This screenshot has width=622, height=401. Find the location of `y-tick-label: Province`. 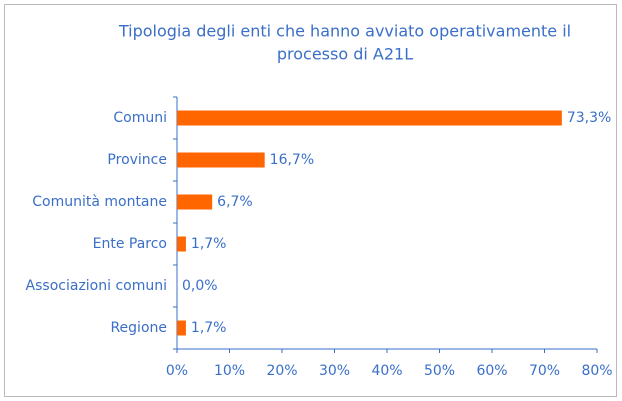

y-tick-label: Province is located at coordinates (137, 160).